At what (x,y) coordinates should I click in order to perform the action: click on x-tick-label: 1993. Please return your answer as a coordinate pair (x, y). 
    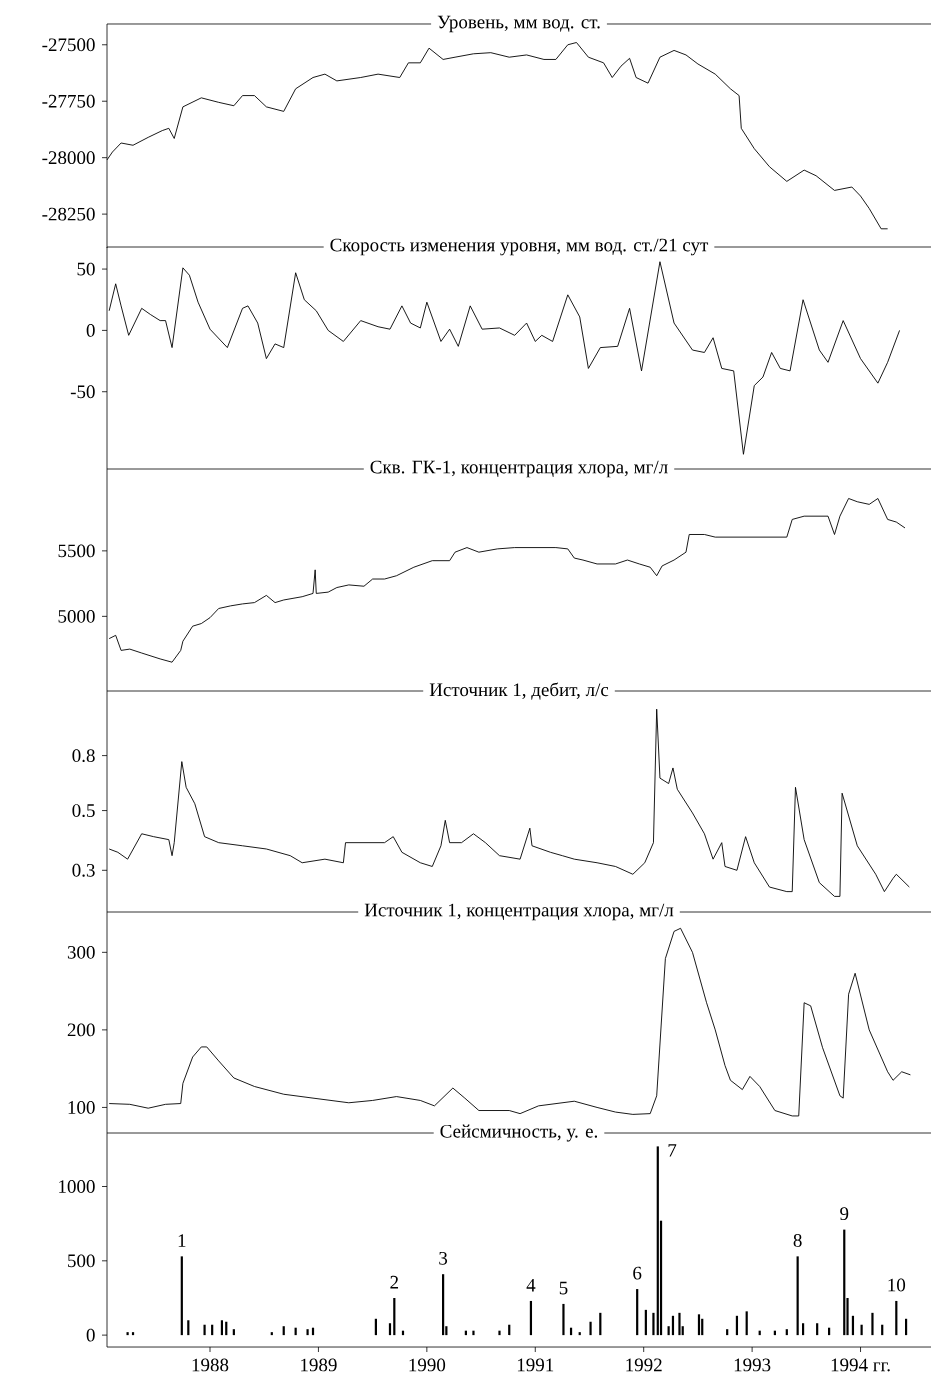
    Looking at the image, I should click on (752, 1365).